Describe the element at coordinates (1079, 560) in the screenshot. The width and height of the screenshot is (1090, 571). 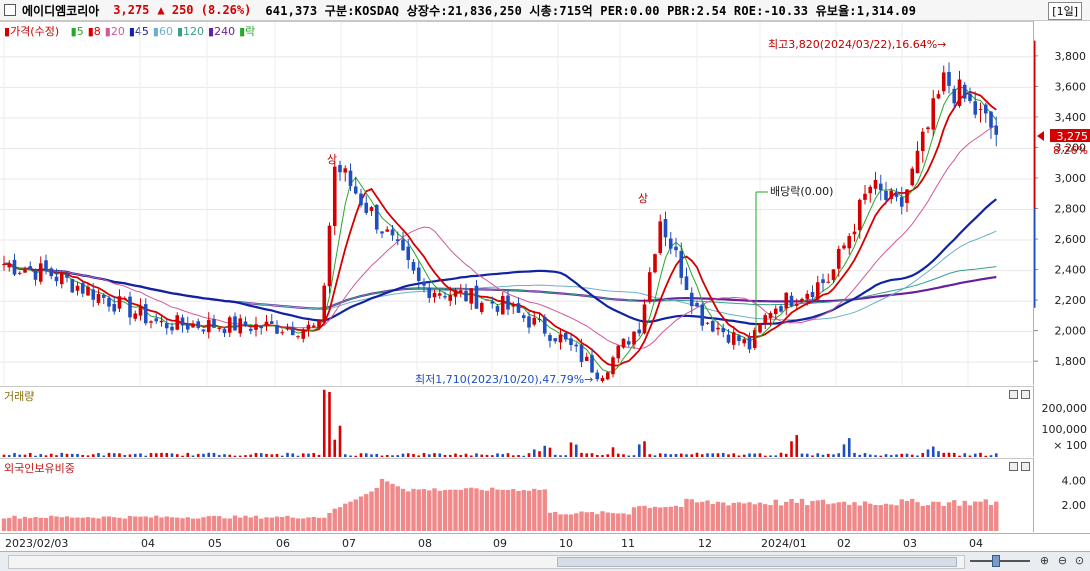
I see `zoom-reset-icon: ⊙` at that location.